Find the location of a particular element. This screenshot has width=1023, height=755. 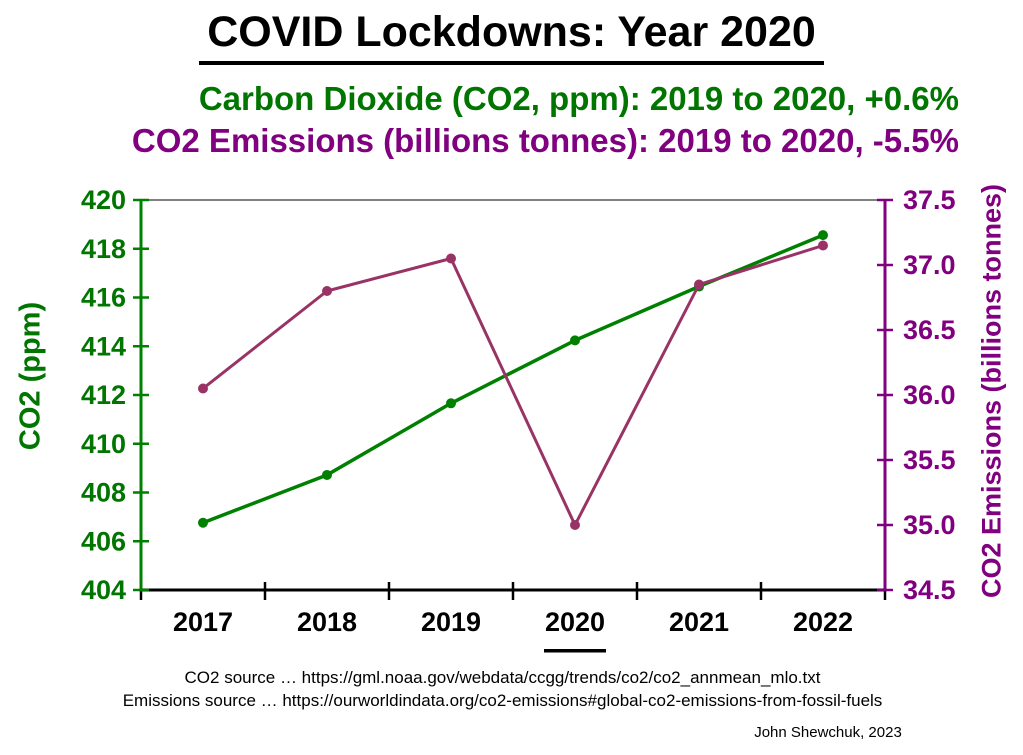

highlight-year-underline is located at coordinates (575, 651).